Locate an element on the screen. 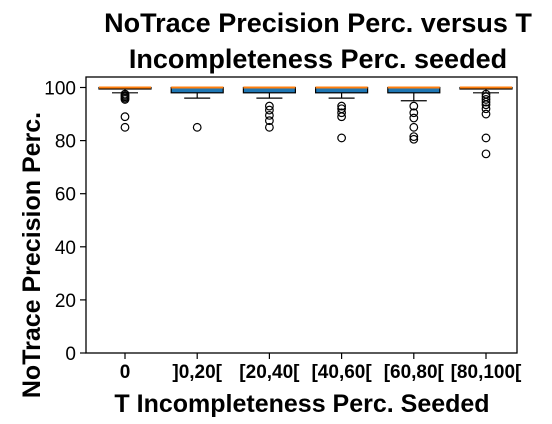 This screenshot has height=424, width=552. y-tick-label: 0 is located at coordinates (70, 354).